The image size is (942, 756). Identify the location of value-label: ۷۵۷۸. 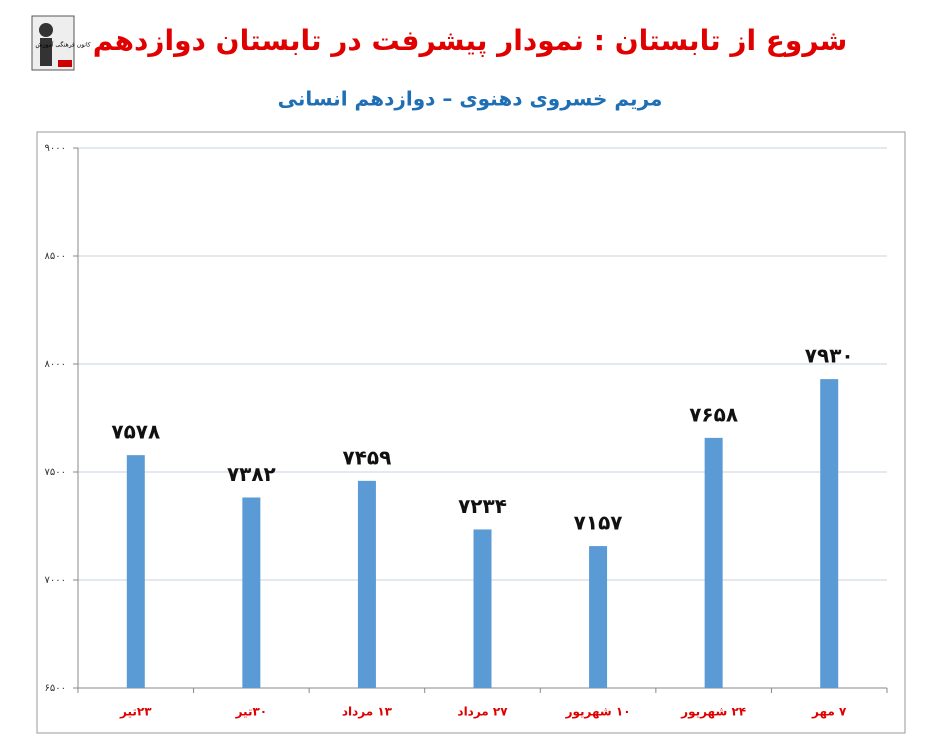
(135, 432).